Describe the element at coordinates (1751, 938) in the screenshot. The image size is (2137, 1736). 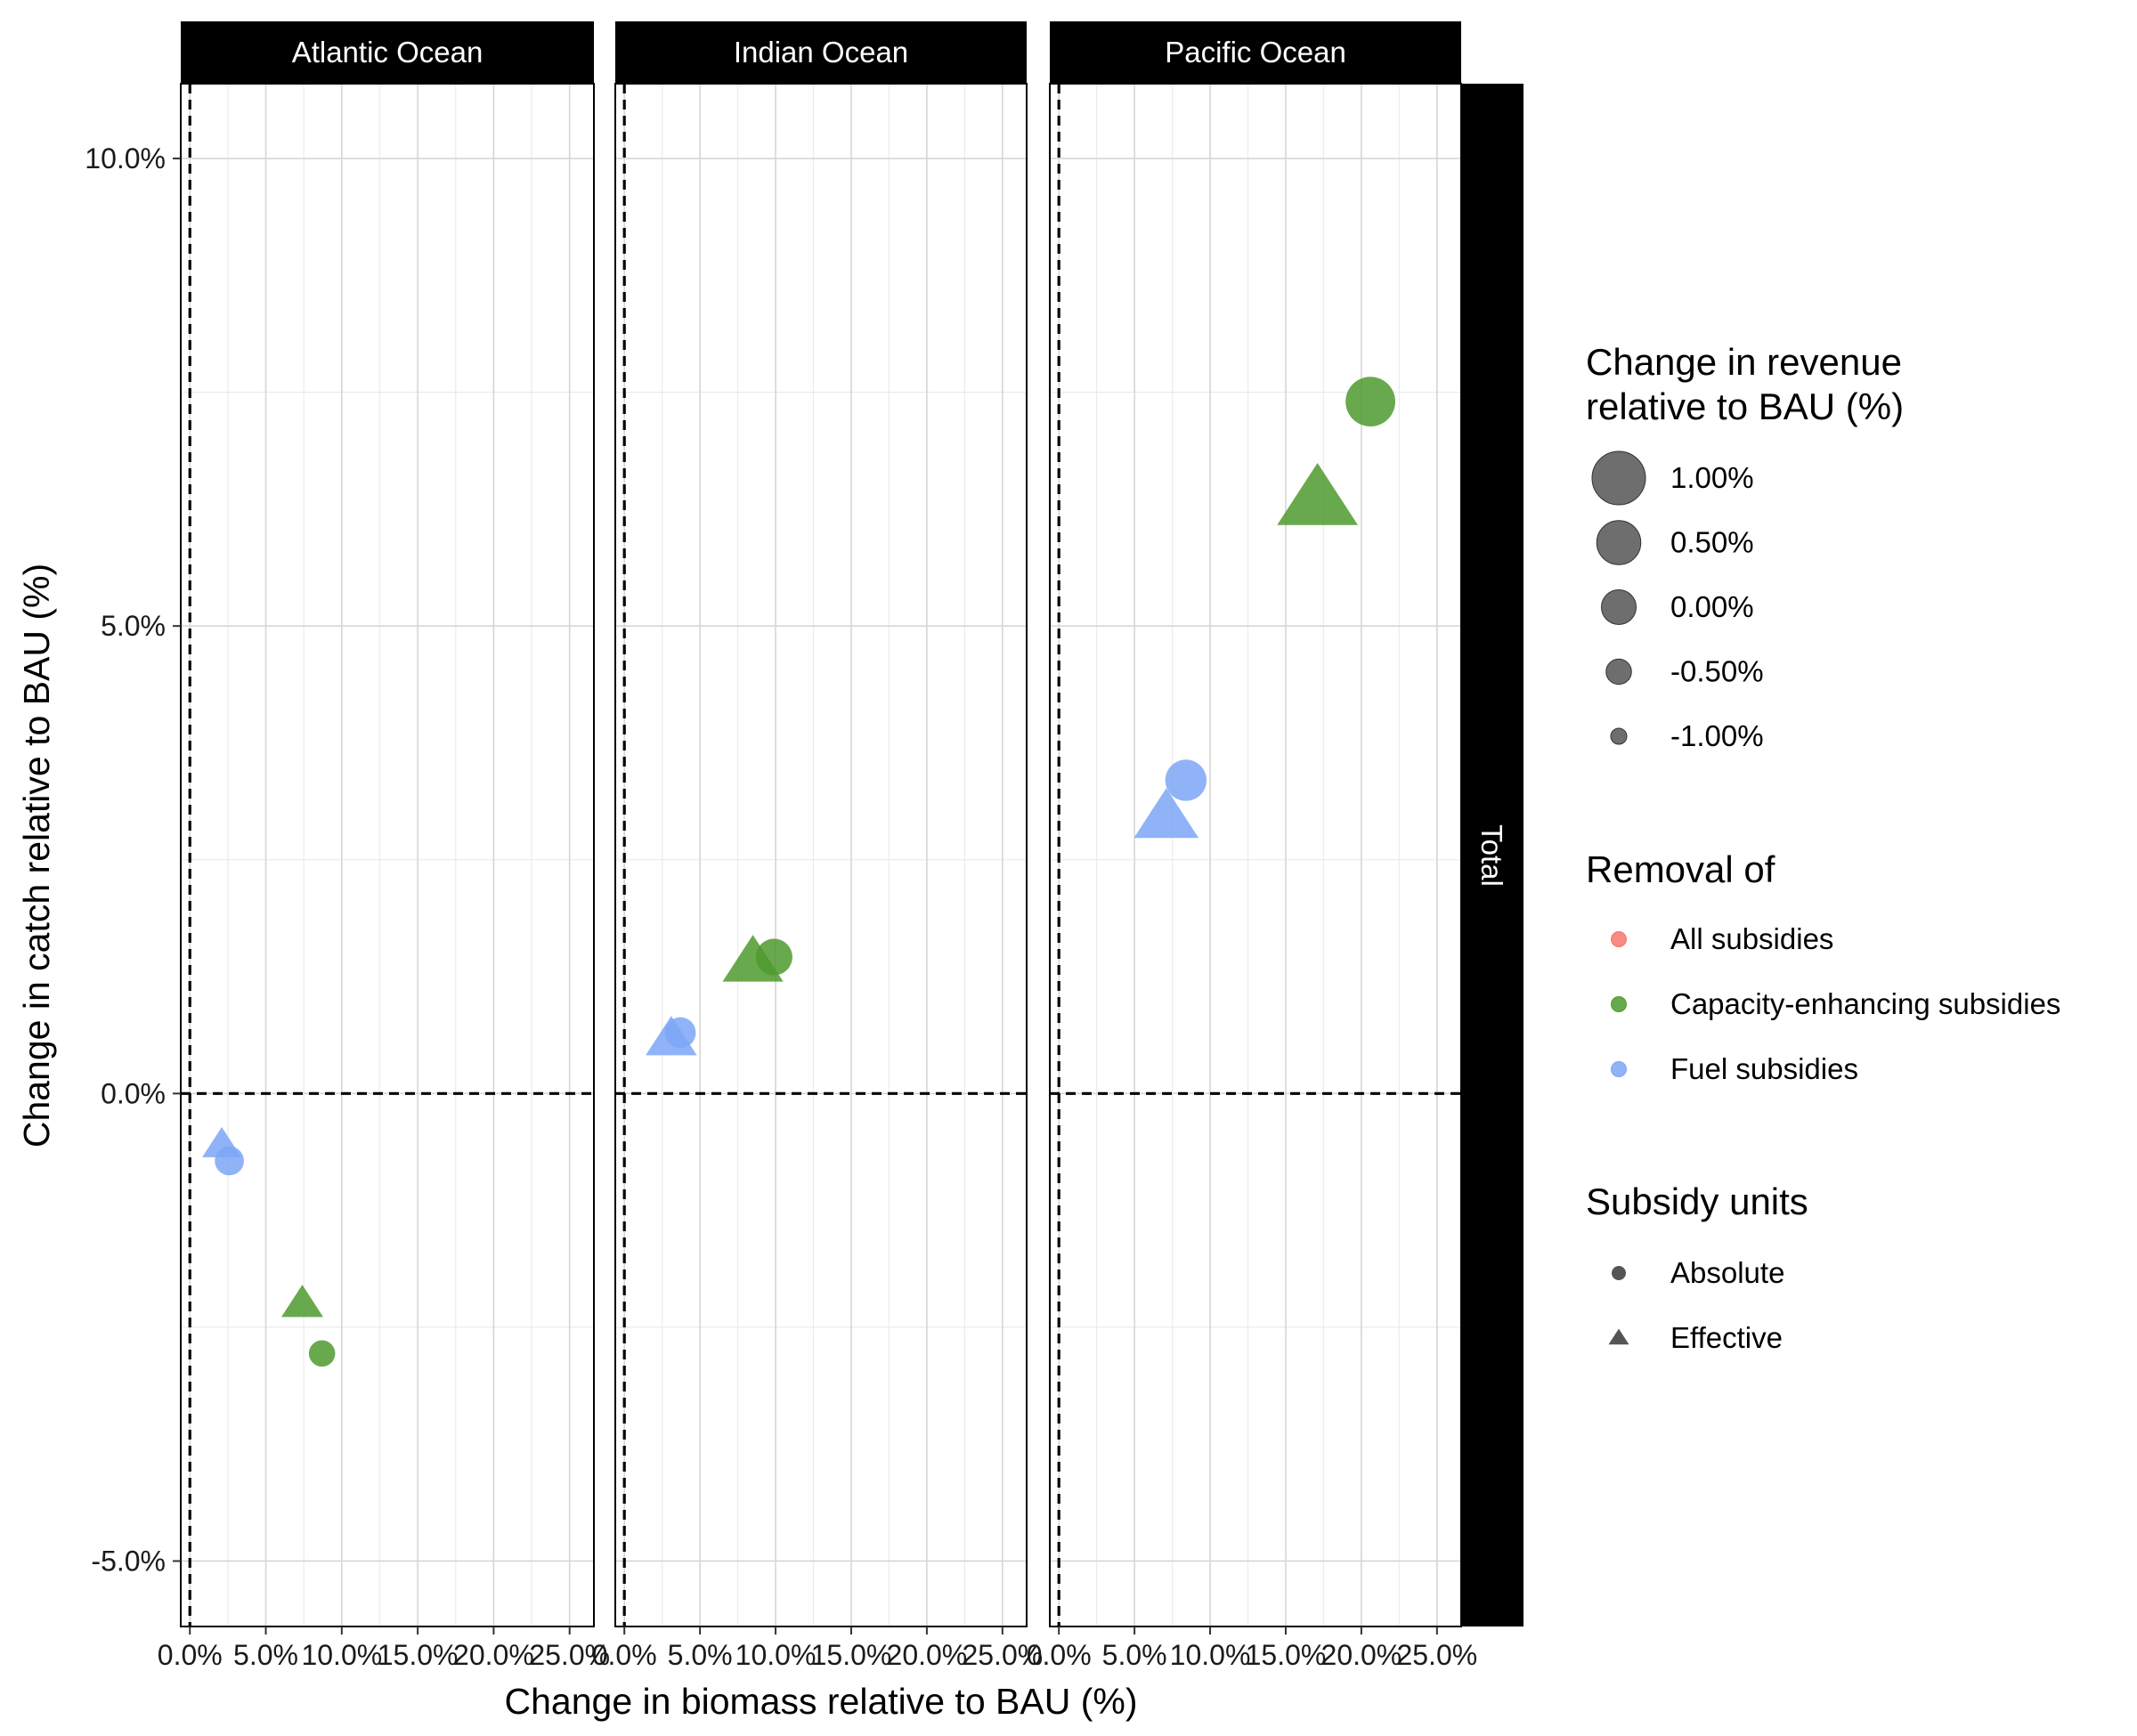
I see `legend-color-label: All subsidies` at that location.